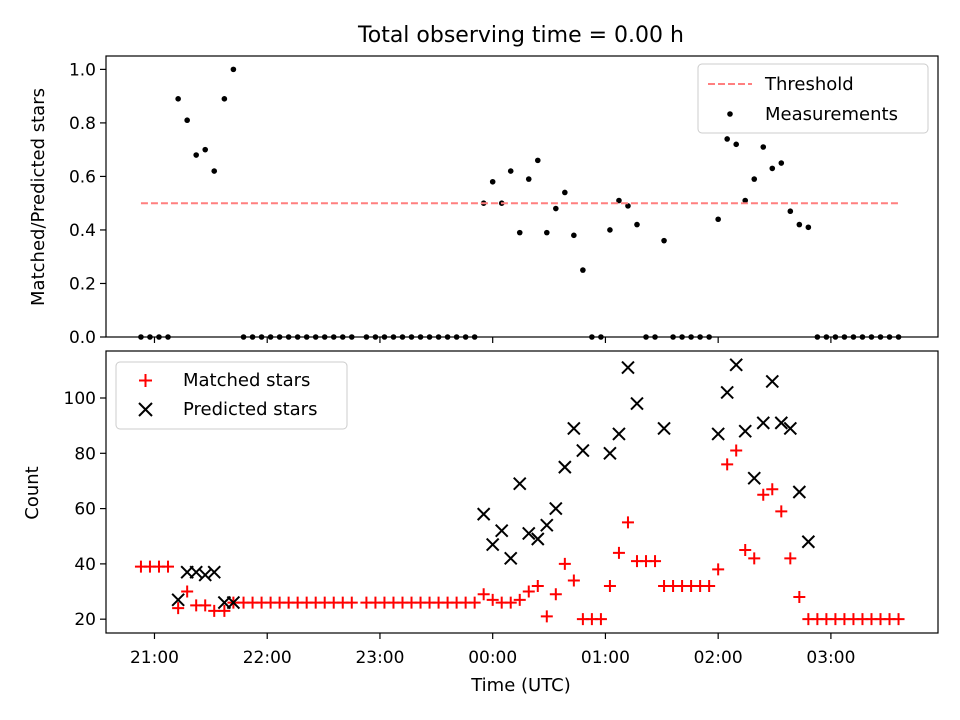 This screenshot has height=720, width=960. Describe the element at coordinates (82, 231) in the screenshot. I see `ratio-y-tick-label: 0.4` at that location.